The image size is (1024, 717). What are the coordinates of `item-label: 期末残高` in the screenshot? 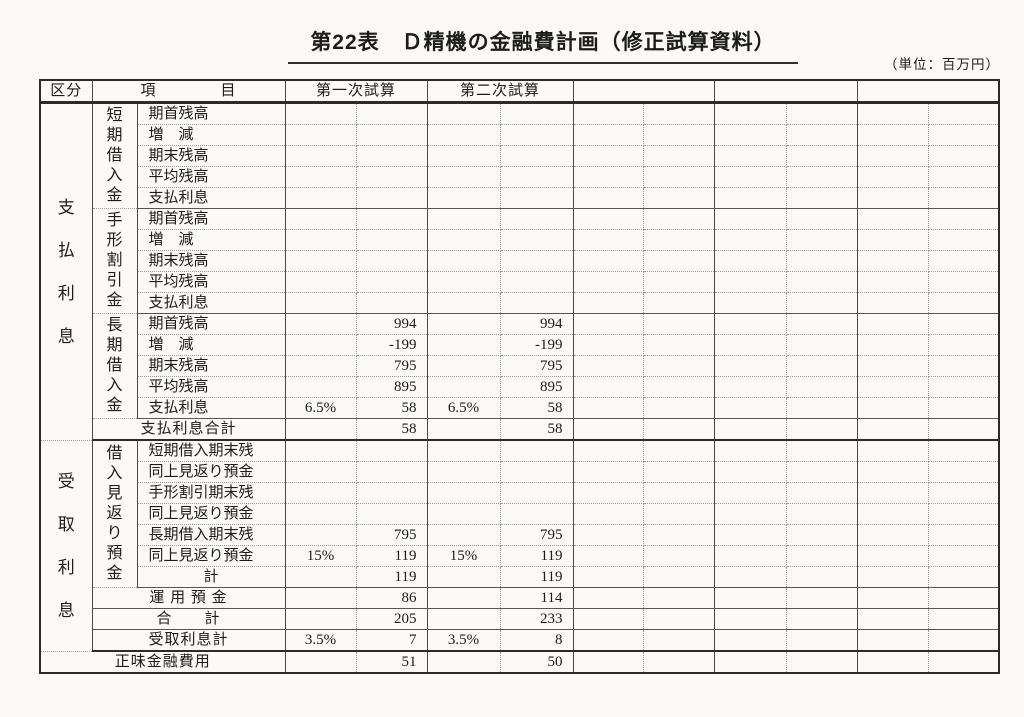 It's located at (211, 156).